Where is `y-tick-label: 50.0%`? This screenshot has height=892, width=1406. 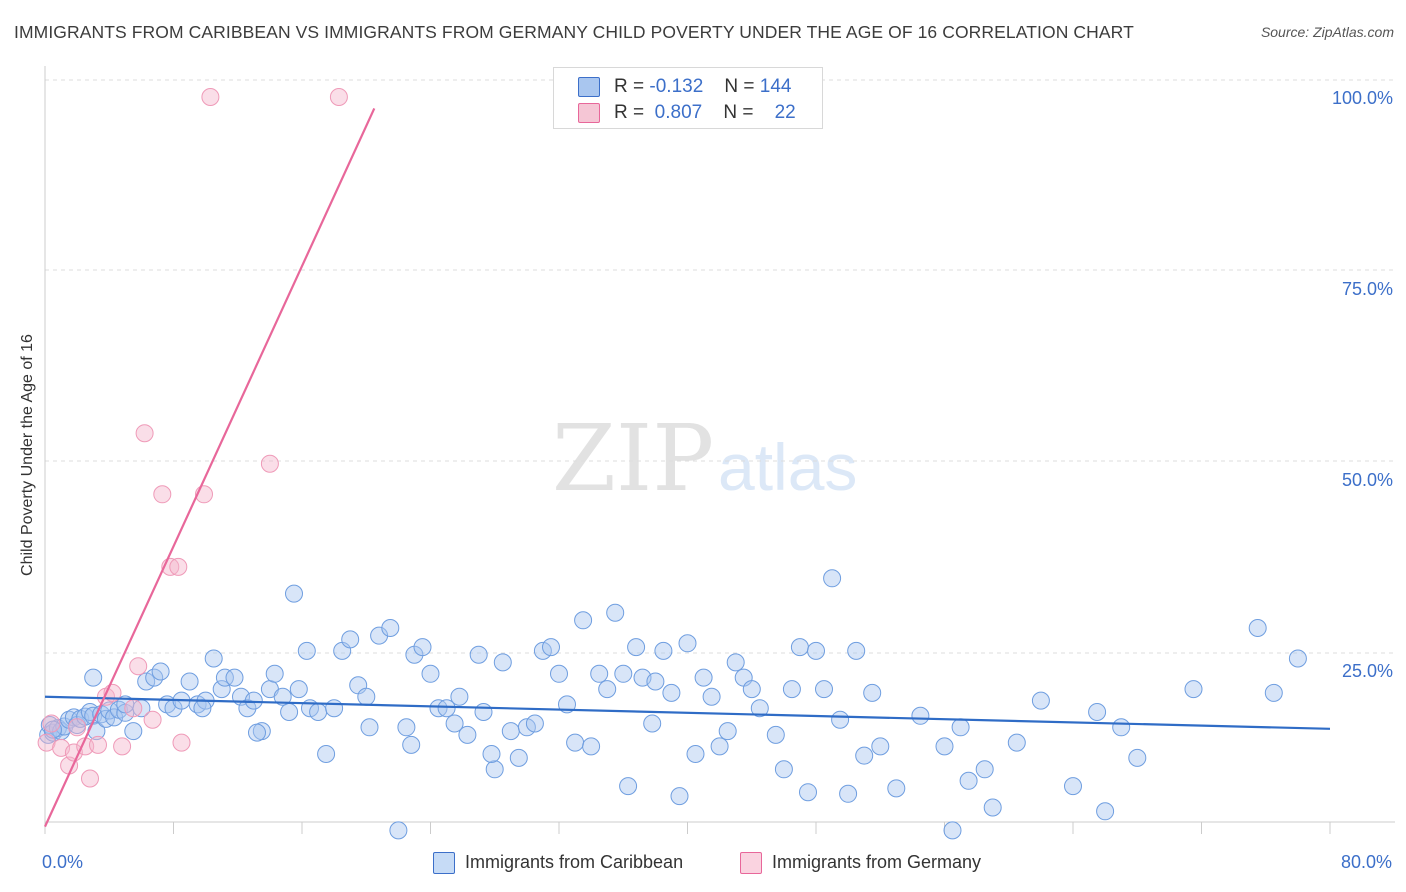
y-tick-label: 50.0% is located at coordinates (1367, 480).